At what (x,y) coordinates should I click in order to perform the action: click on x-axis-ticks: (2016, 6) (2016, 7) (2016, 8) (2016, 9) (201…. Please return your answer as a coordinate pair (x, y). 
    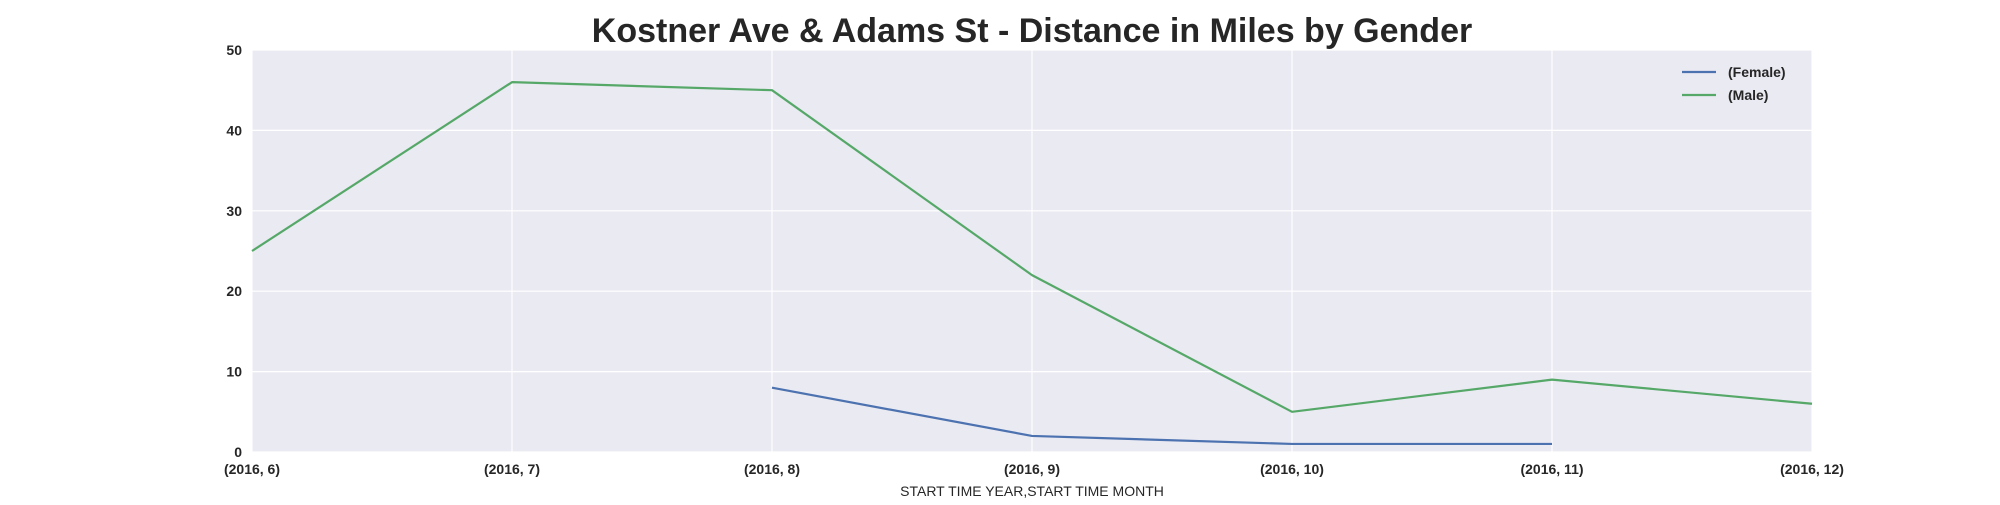
    Looking at the image, I should click on (1034, 469).